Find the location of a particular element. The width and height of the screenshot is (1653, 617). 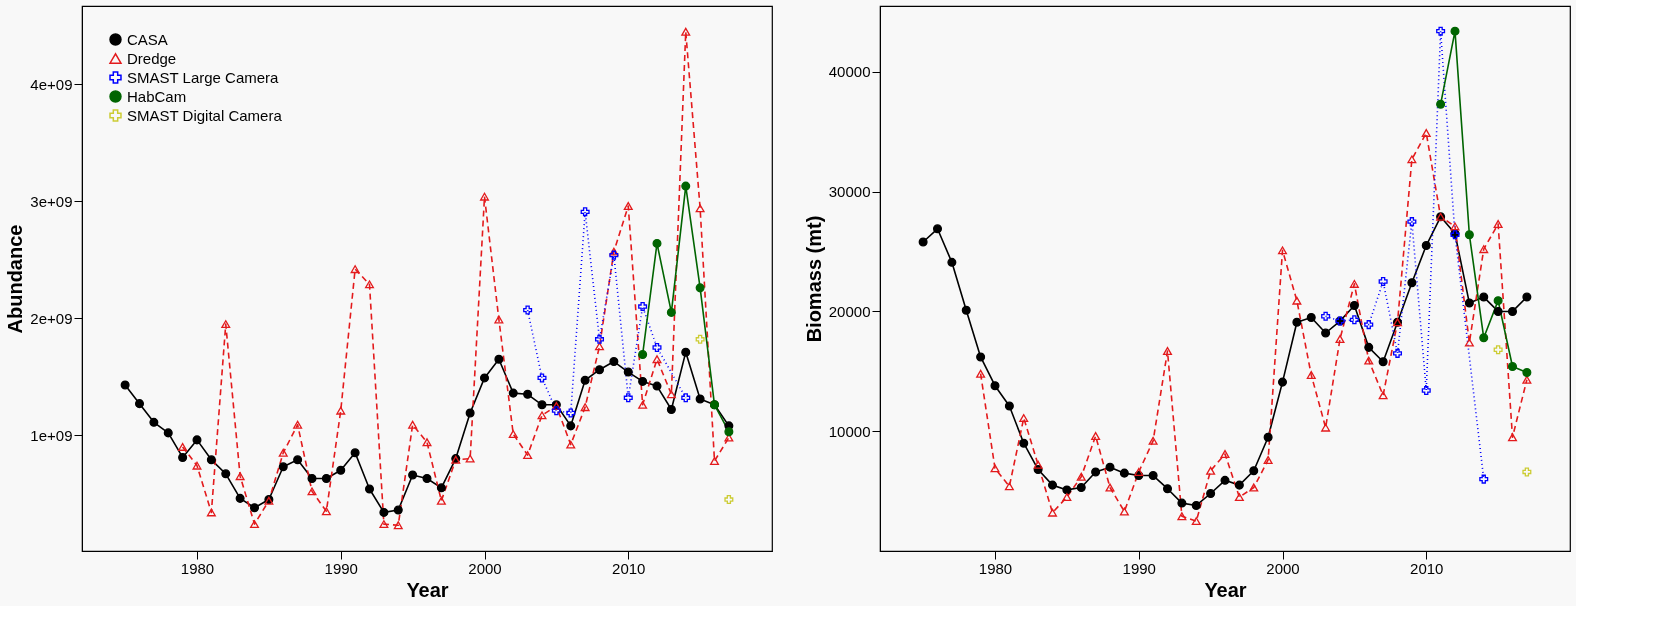

y-tick-label: 2e+09 is located at coordinates (51, 318).